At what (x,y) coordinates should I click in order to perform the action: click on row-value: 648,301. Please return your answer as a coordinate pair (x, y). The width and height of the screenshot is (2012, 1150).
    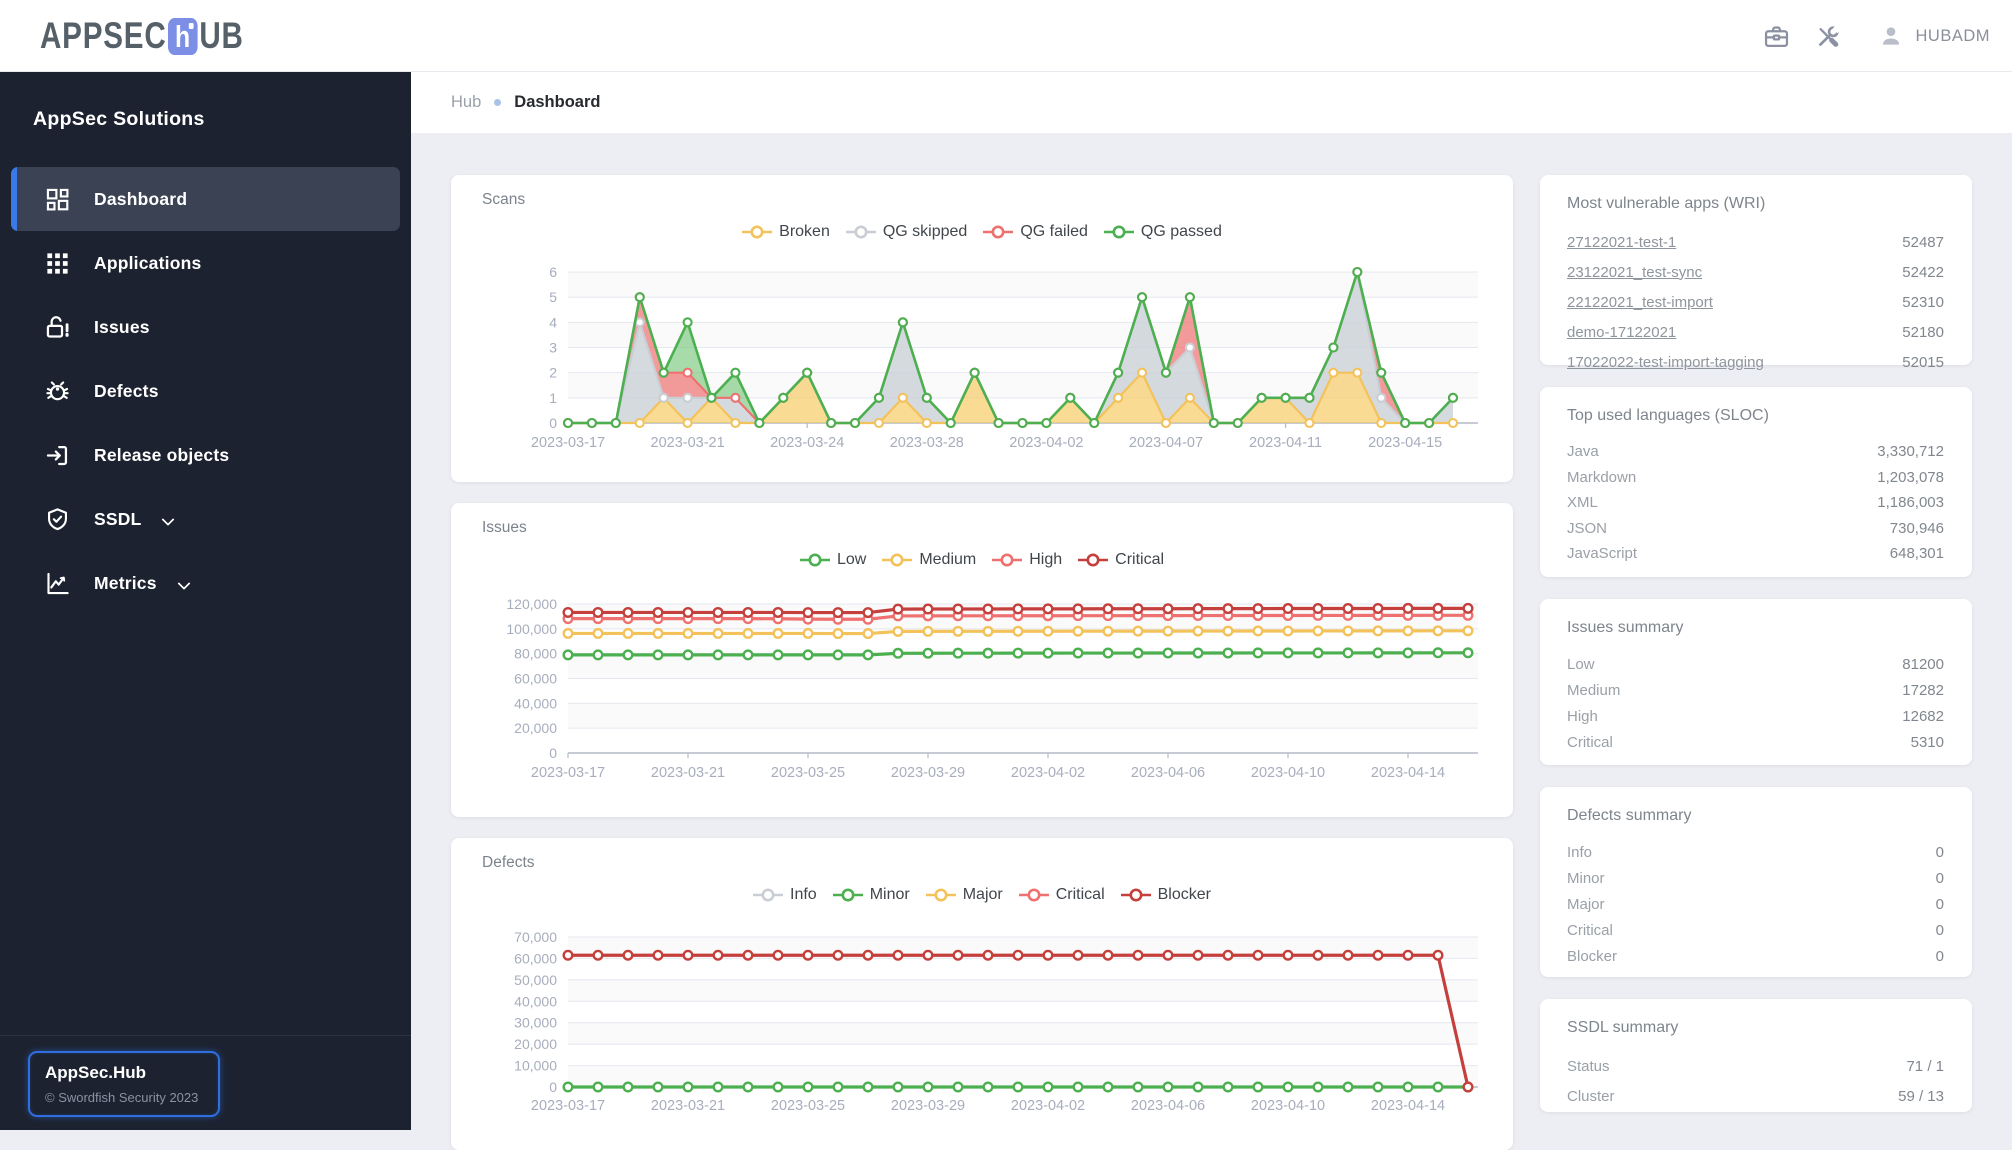
    Looking at the image, I should click on (1916, 554).